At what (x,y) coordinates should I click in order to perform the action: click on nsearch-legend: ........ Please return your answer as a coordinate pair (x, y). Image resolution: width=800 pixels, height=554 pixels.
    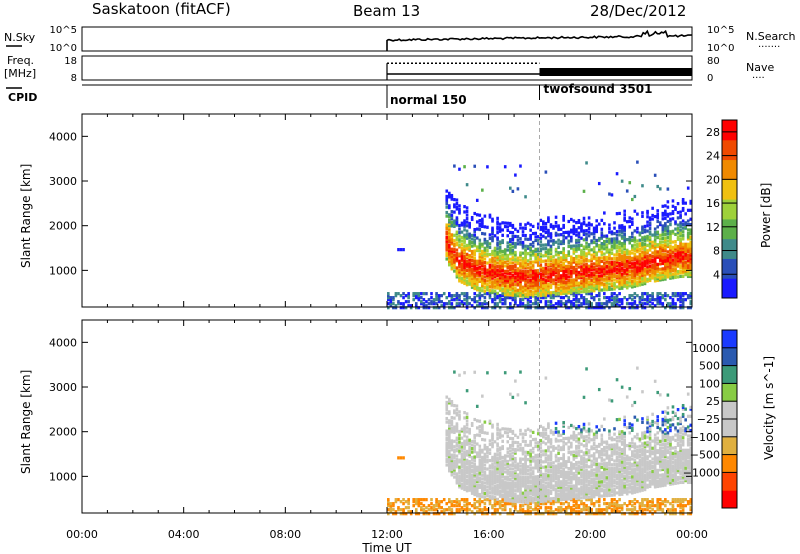
    Looking at the image, I should click on (769, 44).